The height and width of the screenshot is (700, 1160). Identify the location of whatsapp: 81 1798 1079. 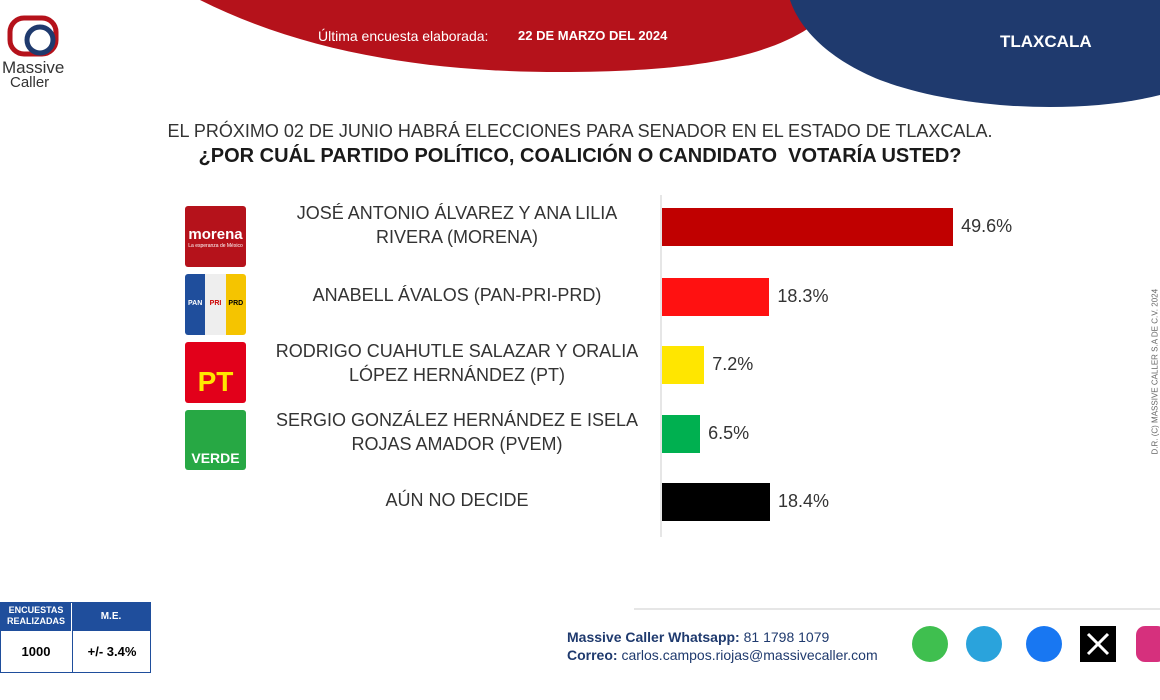
(786, 637).